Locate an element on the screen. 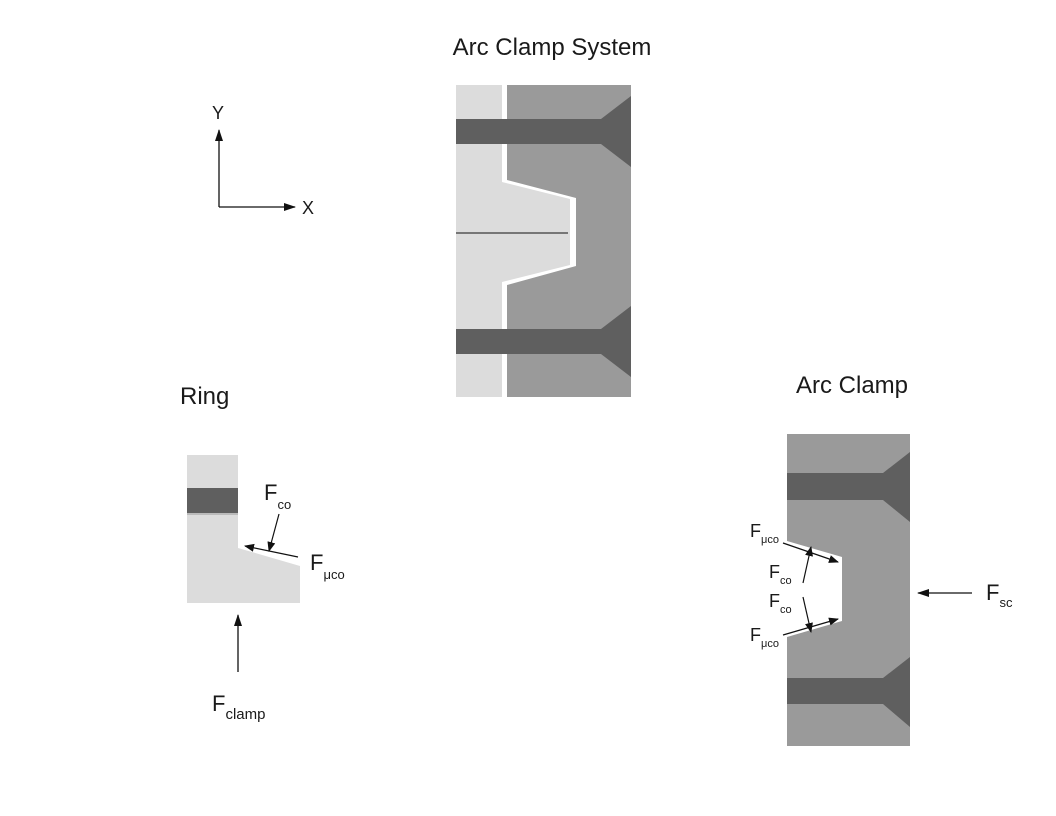 This screenshot has height=816, width=1056. arc-fco-top-arrow is located at coordinates (807, 565).